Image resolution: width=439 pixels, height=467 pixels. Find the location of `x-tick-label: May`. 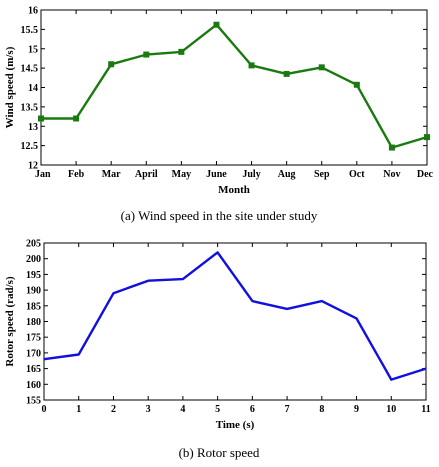

x-tick-label: May is located at coordinates (181, 174).